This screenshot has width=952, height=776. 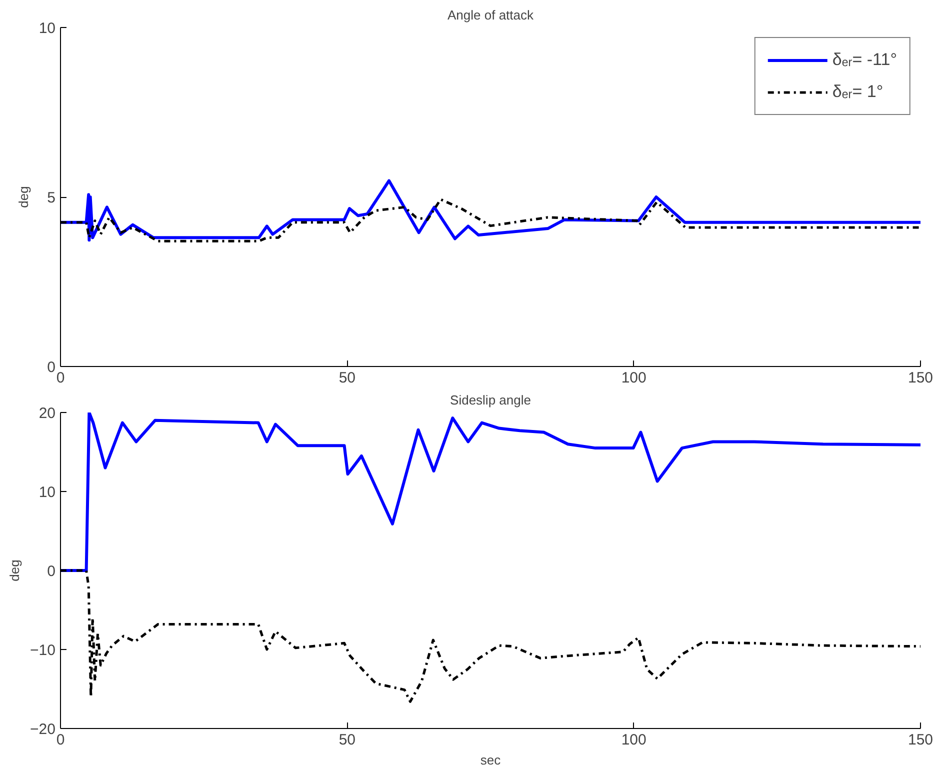 What do you see at coordinates (47, 413) in the screenshot?
I see `y-tick-label: 20` at bounding box center [47, 413].